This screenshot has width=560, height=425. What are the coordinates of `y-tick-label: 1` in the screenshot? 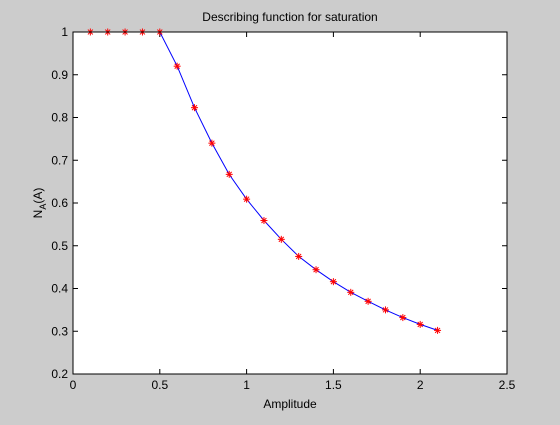 It's located at (64, 32).